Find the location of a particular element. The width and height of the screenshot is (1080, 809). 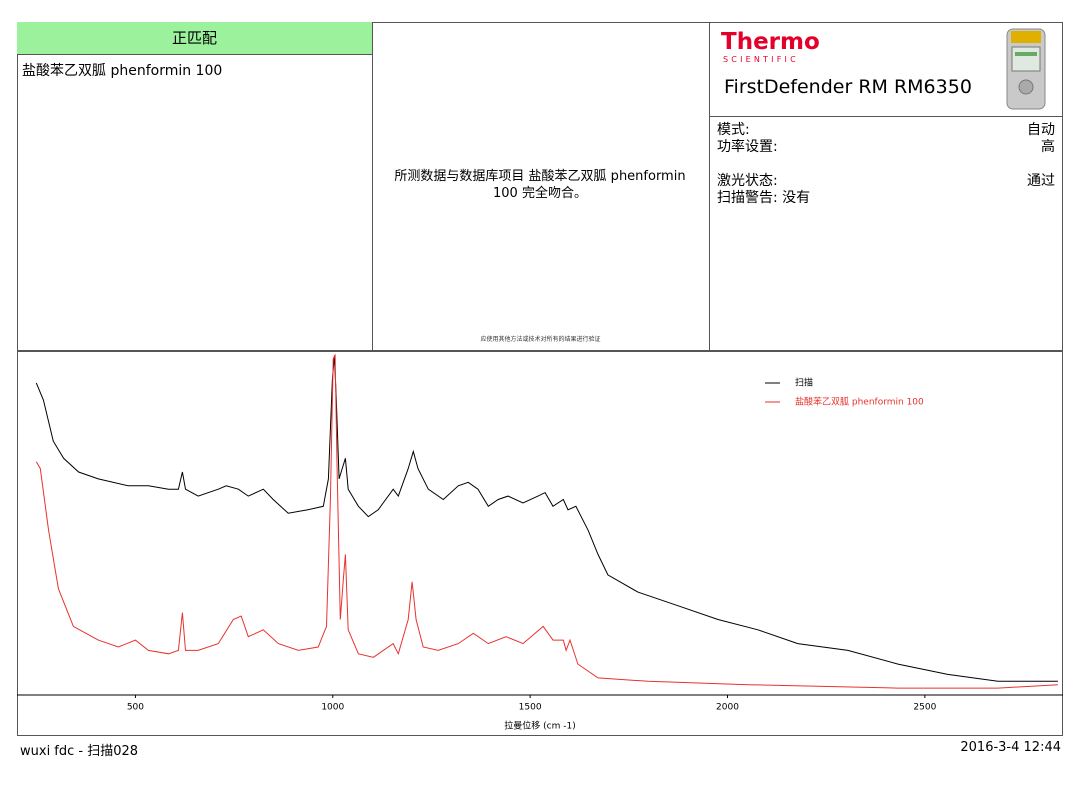

legend-label: 盐酸苯乙双胍 phenformin 100 is located at coordinates (859, 402).